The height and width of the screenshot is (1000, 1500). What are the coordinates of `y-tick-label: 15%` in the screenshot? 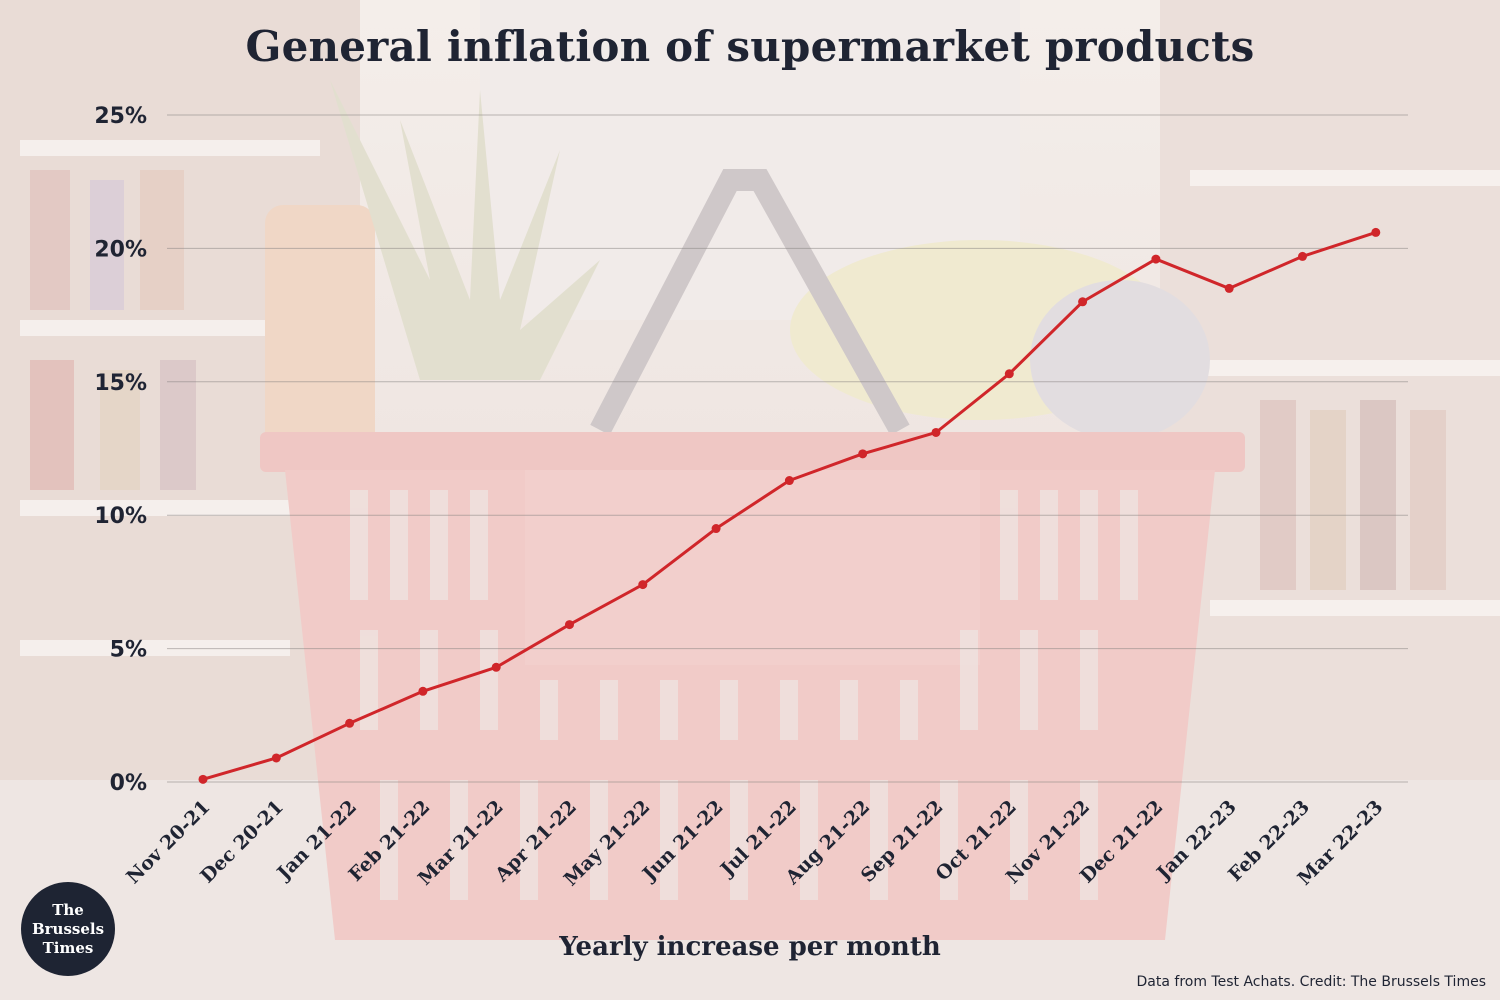 It's located at (120, 383).